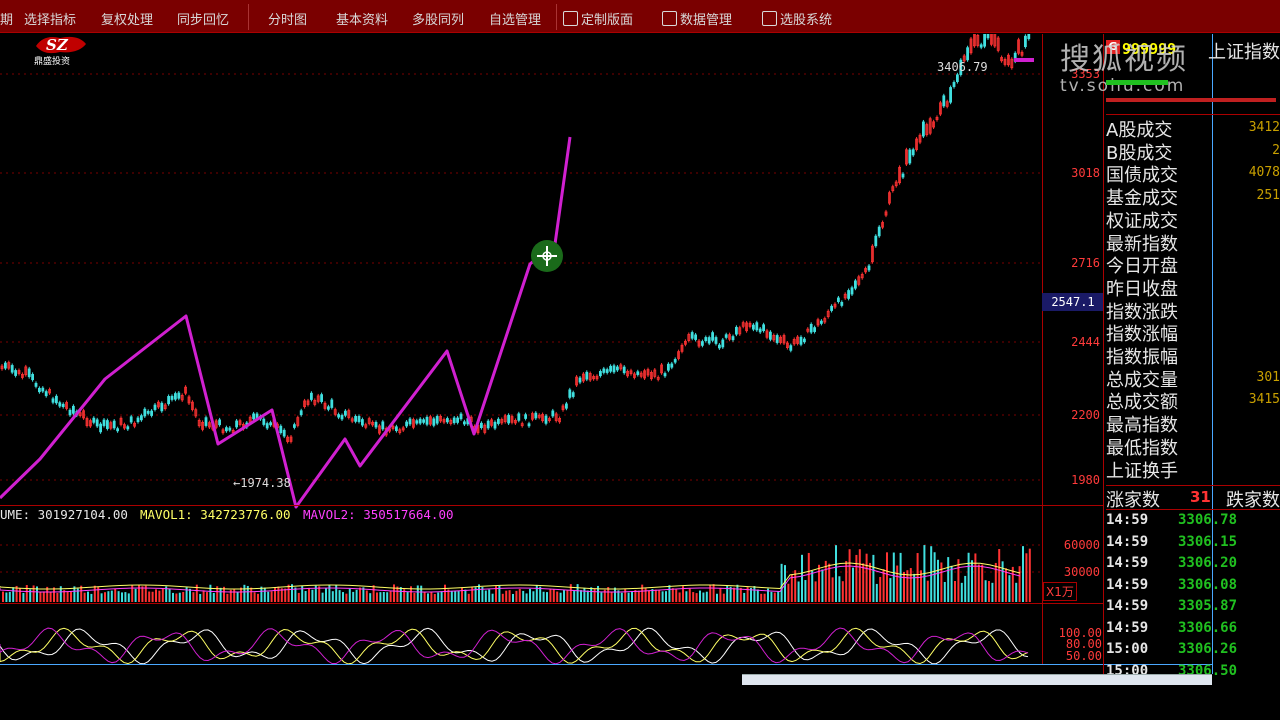 The height and width of the screenshot is (720, 1280). What do you see at coordinates (1137, 82) in the screenshot?
I see `buy-bar` at bounding box center [1137, 82].